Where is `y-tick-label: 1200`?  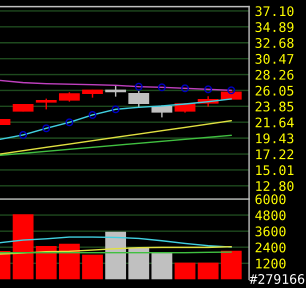
y-tick-label: 1200 is located at coordinates (271, 263).